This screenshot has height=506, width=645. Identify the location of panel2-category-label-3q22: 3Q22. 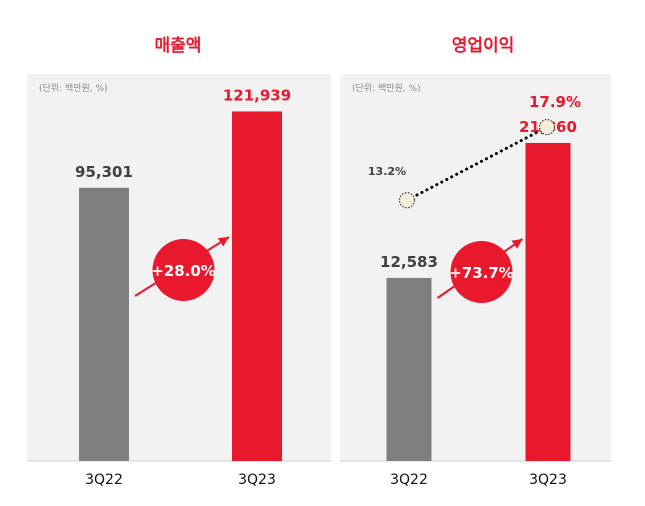
(409, 480).